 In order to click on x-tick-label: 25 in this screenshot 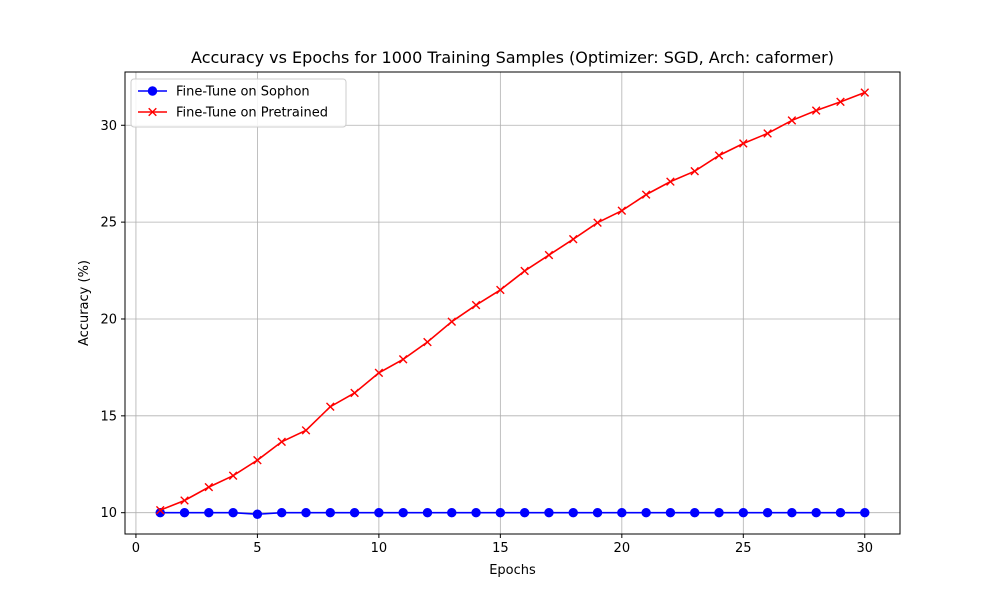, I will do `click(743, 548)`.